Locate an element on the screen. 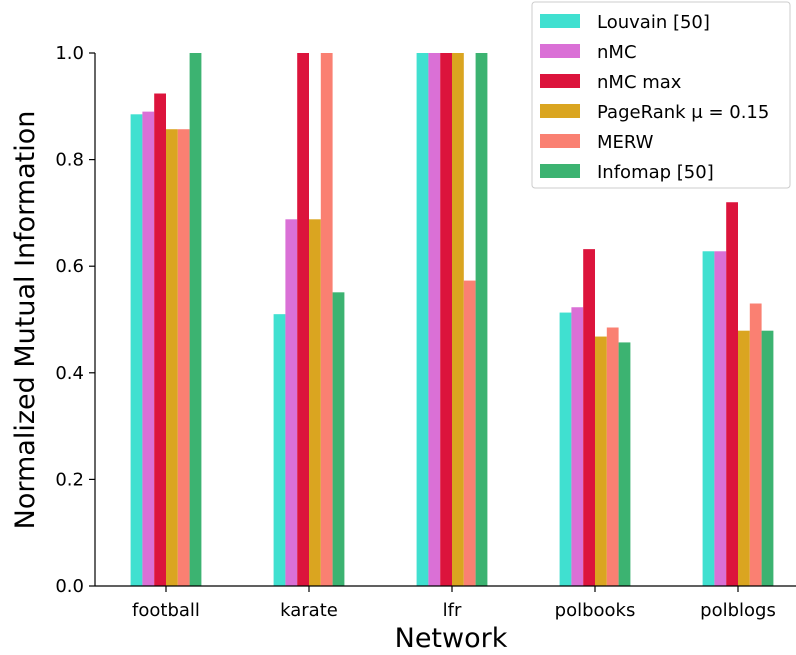 Image resolution: width=796 pixels, height=655 pixels. y-tick-label: 0.8 is located at coordinates (69, 160).